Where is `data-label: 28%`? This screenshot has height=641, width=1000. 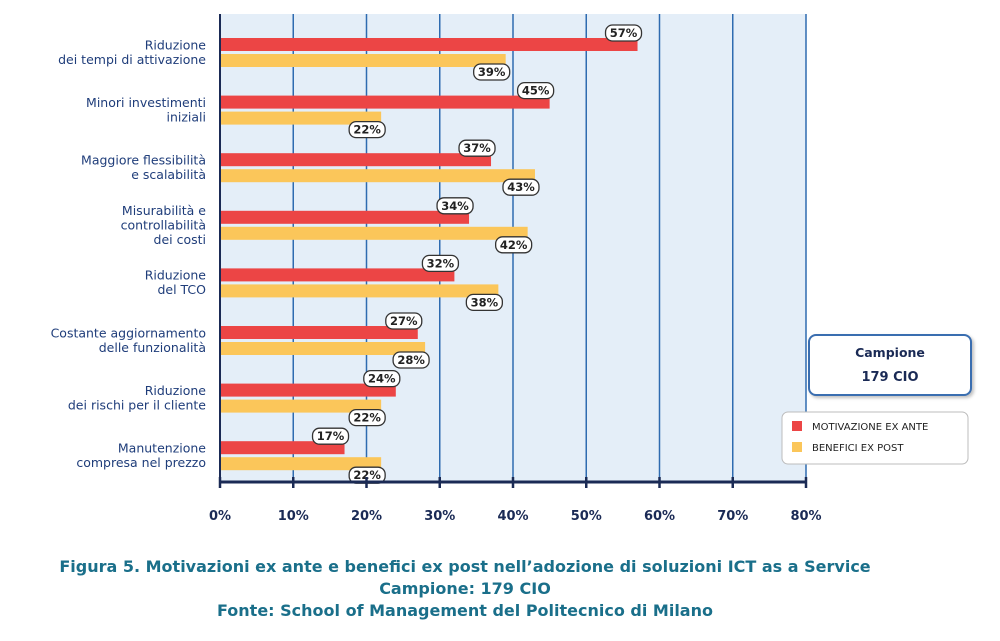 data-label: 28% is located at coordinates (411, 360).